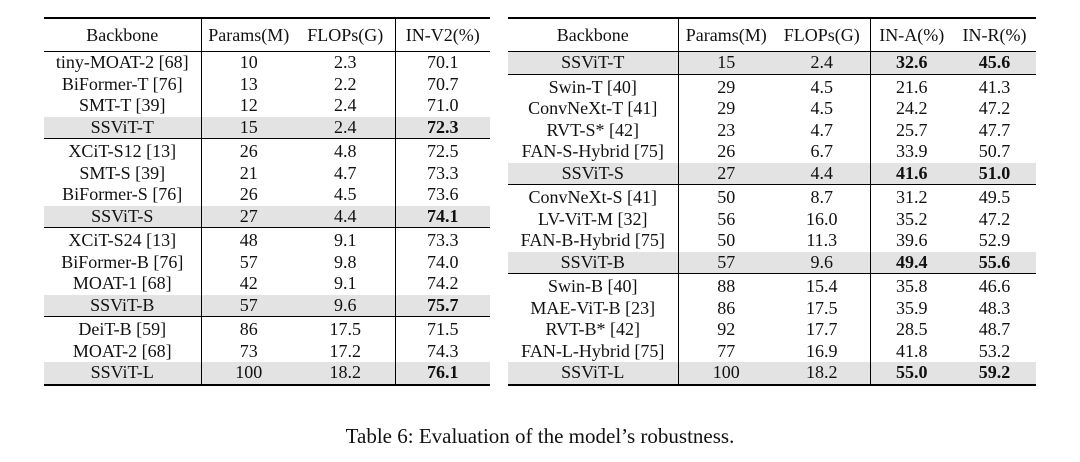 This screenshot has width=1080, height=462. What do you see at coordinates (443, 83) in the screenshot?
I see `table-cell: 70.7` at bounding box center [443, 83].